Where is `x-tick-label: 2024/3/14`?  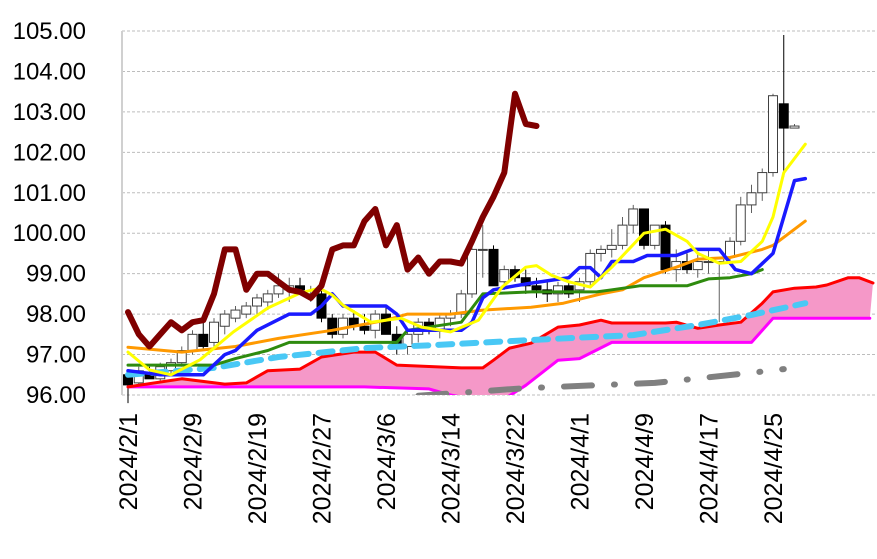
x-tick-label: 2024/3/14 is located at coordinates (452, 468).